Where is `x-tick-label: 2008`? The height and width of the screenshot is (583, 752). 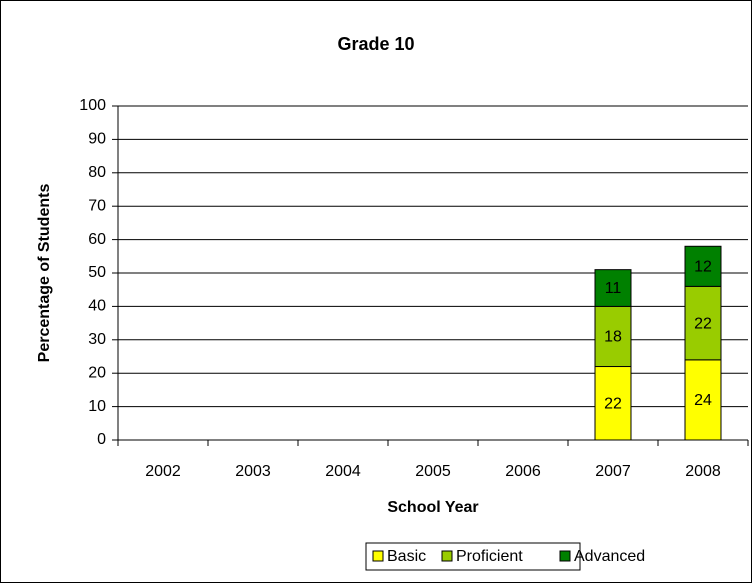 x-tick-label: 2008 is located at coordinates (703, 471).